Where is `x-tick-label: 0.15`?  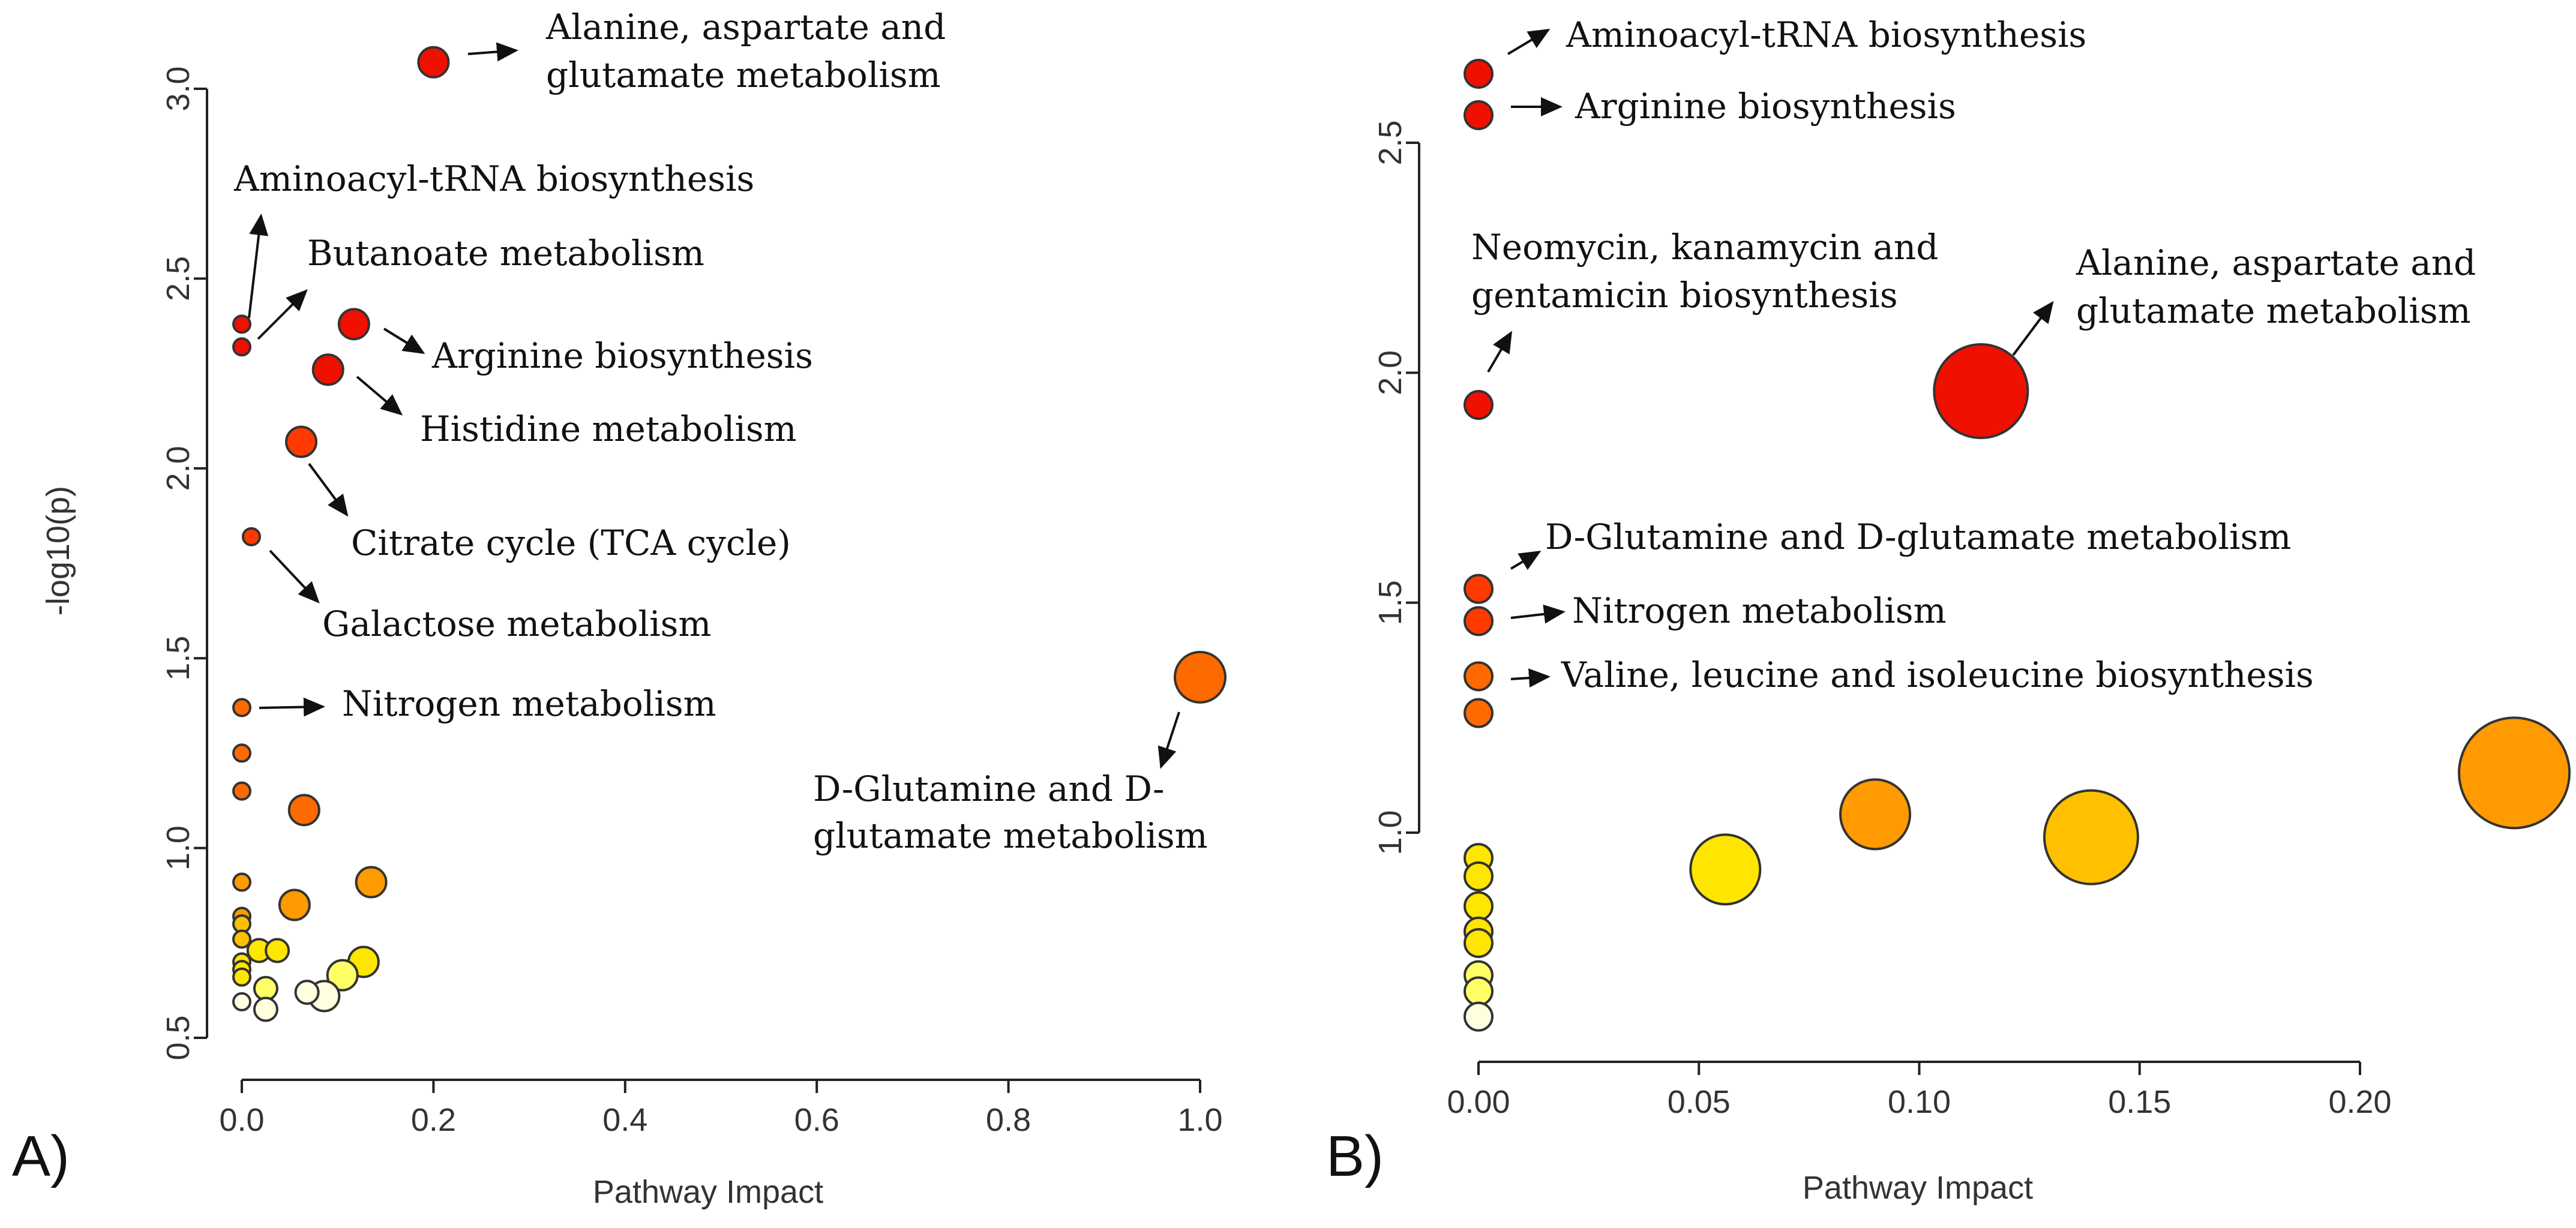 x-tick-label: 0.15 is located at coordinates (2139, 1102).